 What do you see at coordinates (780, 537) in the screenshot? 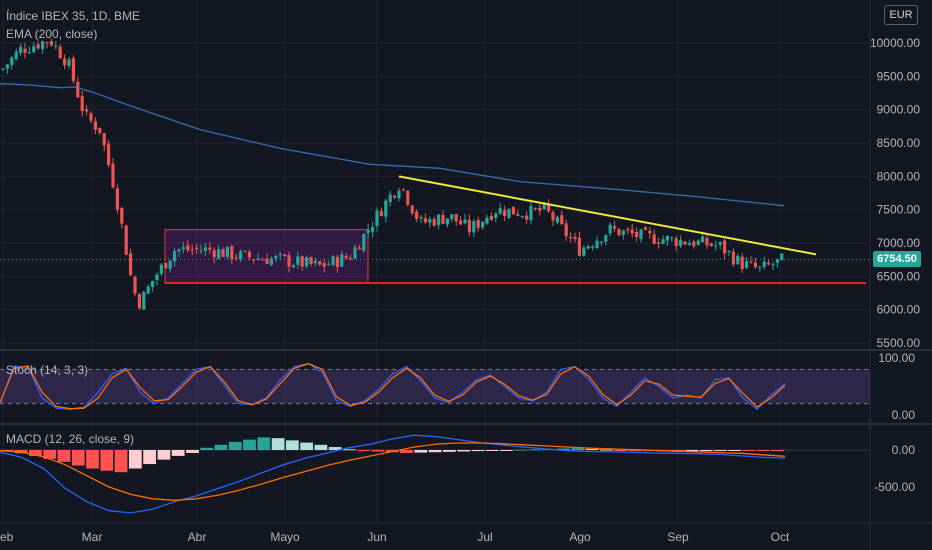
I see `x-tick-label: Oct` at bounding box center [780, 537].